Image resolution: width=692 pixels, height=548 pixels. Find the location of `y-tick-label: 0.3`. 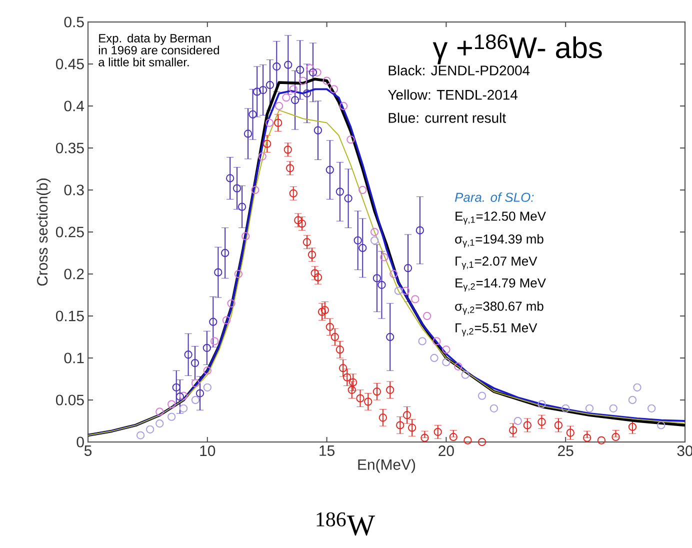

y-tick-label: 0.3 is located at coordinates (74, 190).